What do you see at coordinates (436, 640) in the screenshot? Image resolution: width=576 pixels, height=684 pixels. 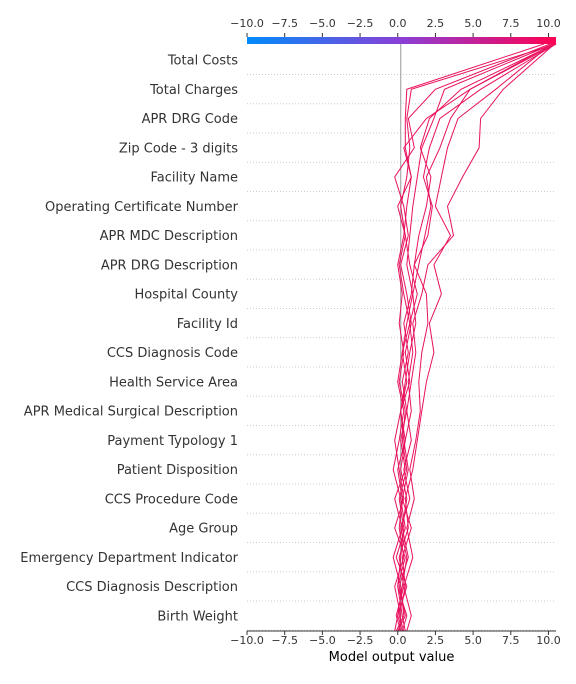 I see `bottom-tick-label: 2.5` at bounding box center [436, 640].